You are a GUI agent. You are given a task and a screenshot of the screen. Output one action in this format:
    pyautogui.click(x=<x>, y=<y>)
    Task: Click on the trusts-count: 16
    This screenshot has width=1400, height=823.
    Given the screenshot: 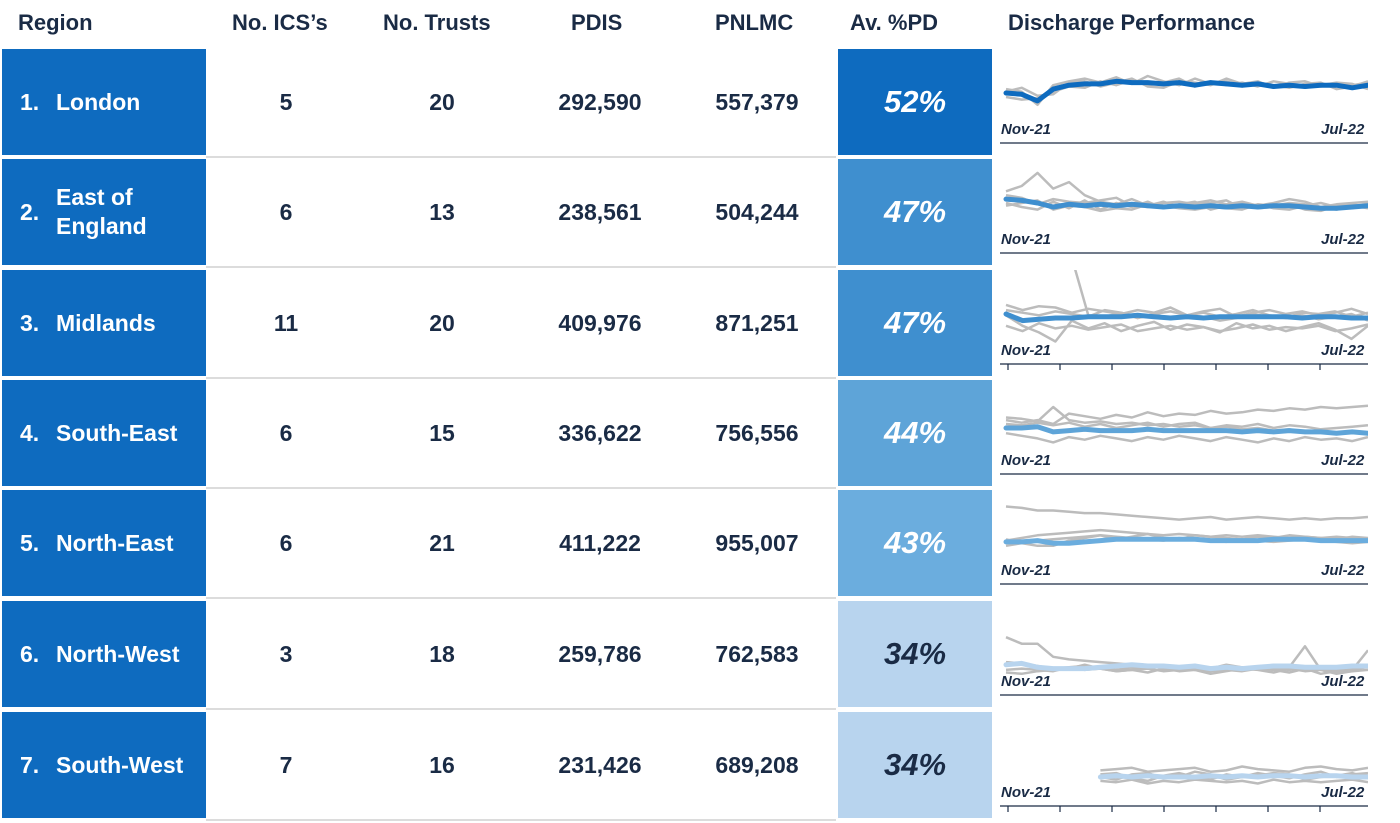 What is the action you would take?
    pyautogui.click(x=442, y=764)
    